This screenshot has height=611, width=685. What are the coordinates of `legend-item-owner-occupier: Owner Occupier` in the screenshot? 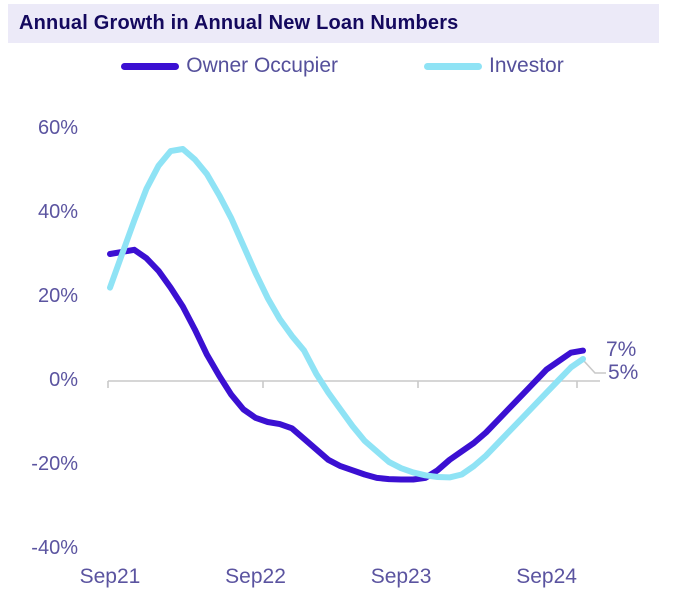 It's located at (229, 66).